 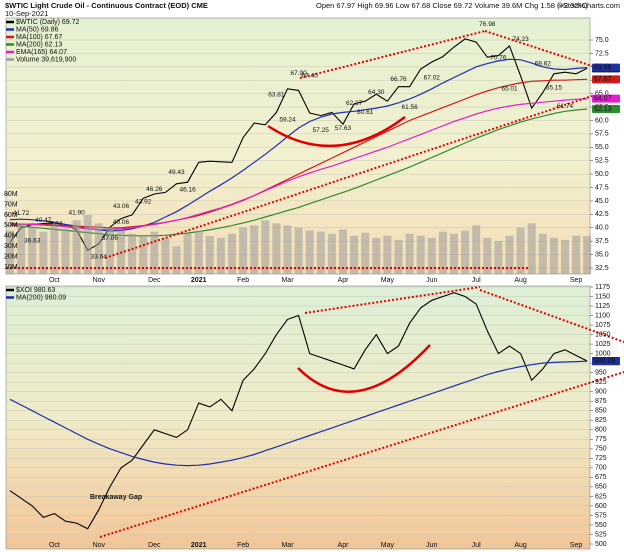 What do you see at coordinates (602, 287) in the screenshot?
I see `y-tick-label: 1175` at bounding box center [602, 287].